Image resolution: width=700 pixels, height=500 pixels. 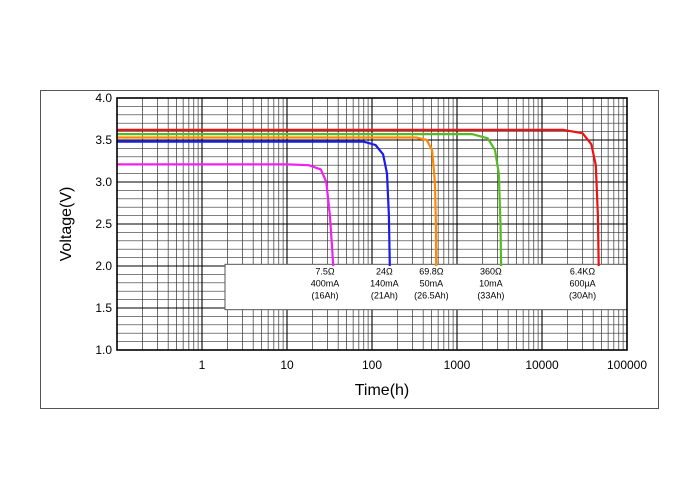 I want to click on y-tick-label: 2.0, so click(x=103, y=266).